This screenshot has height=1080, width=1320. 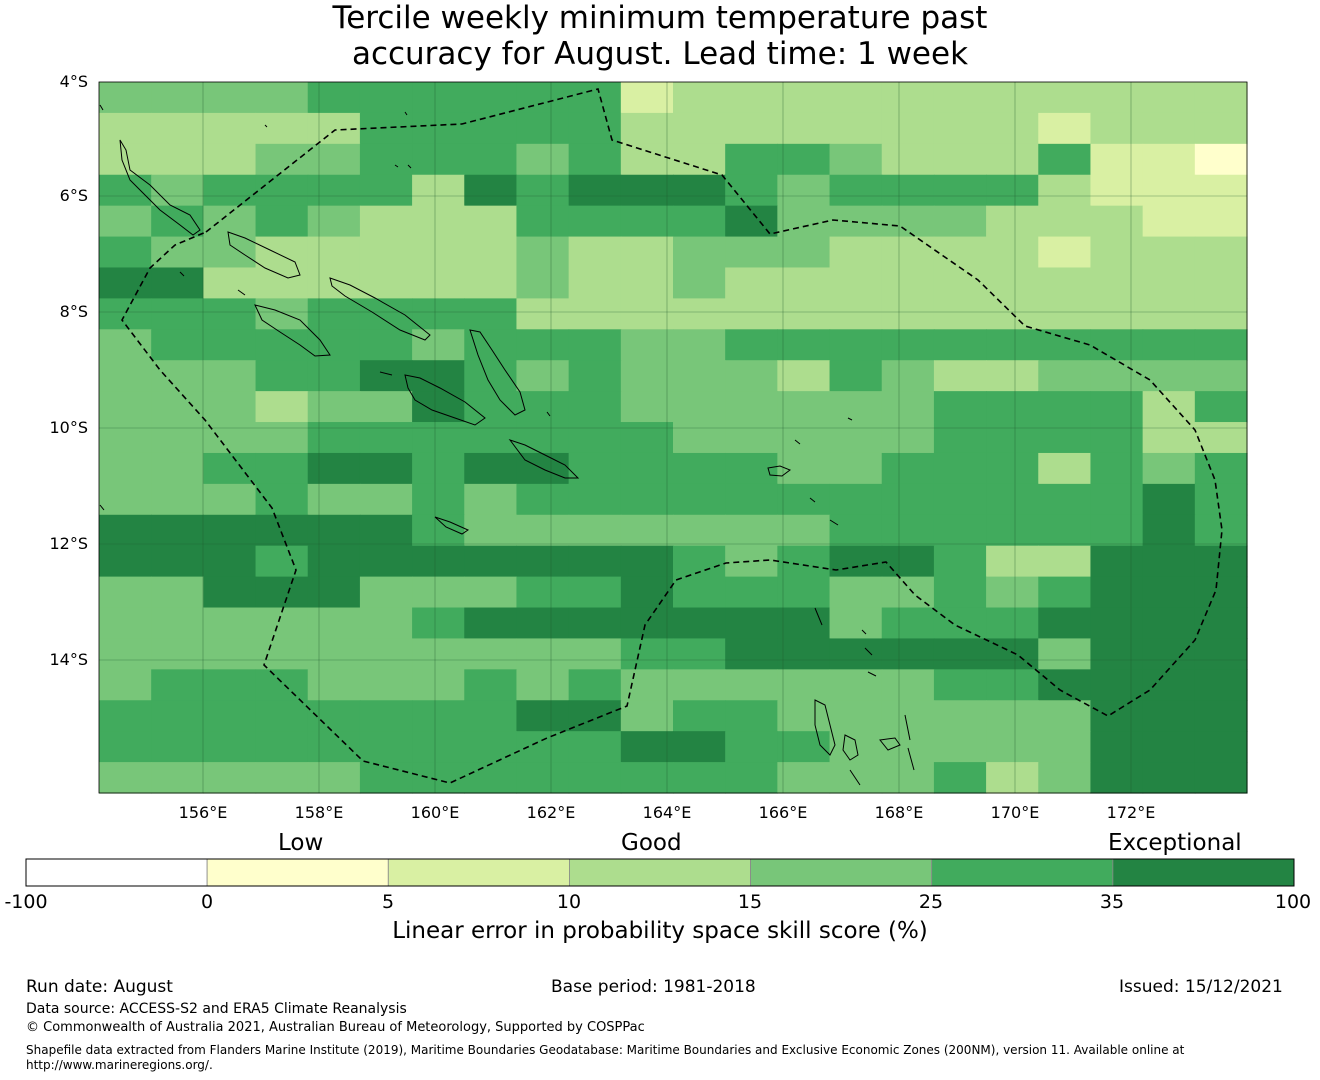 I want to click on coast-espiritu-santo, so click(x=825, y=727).